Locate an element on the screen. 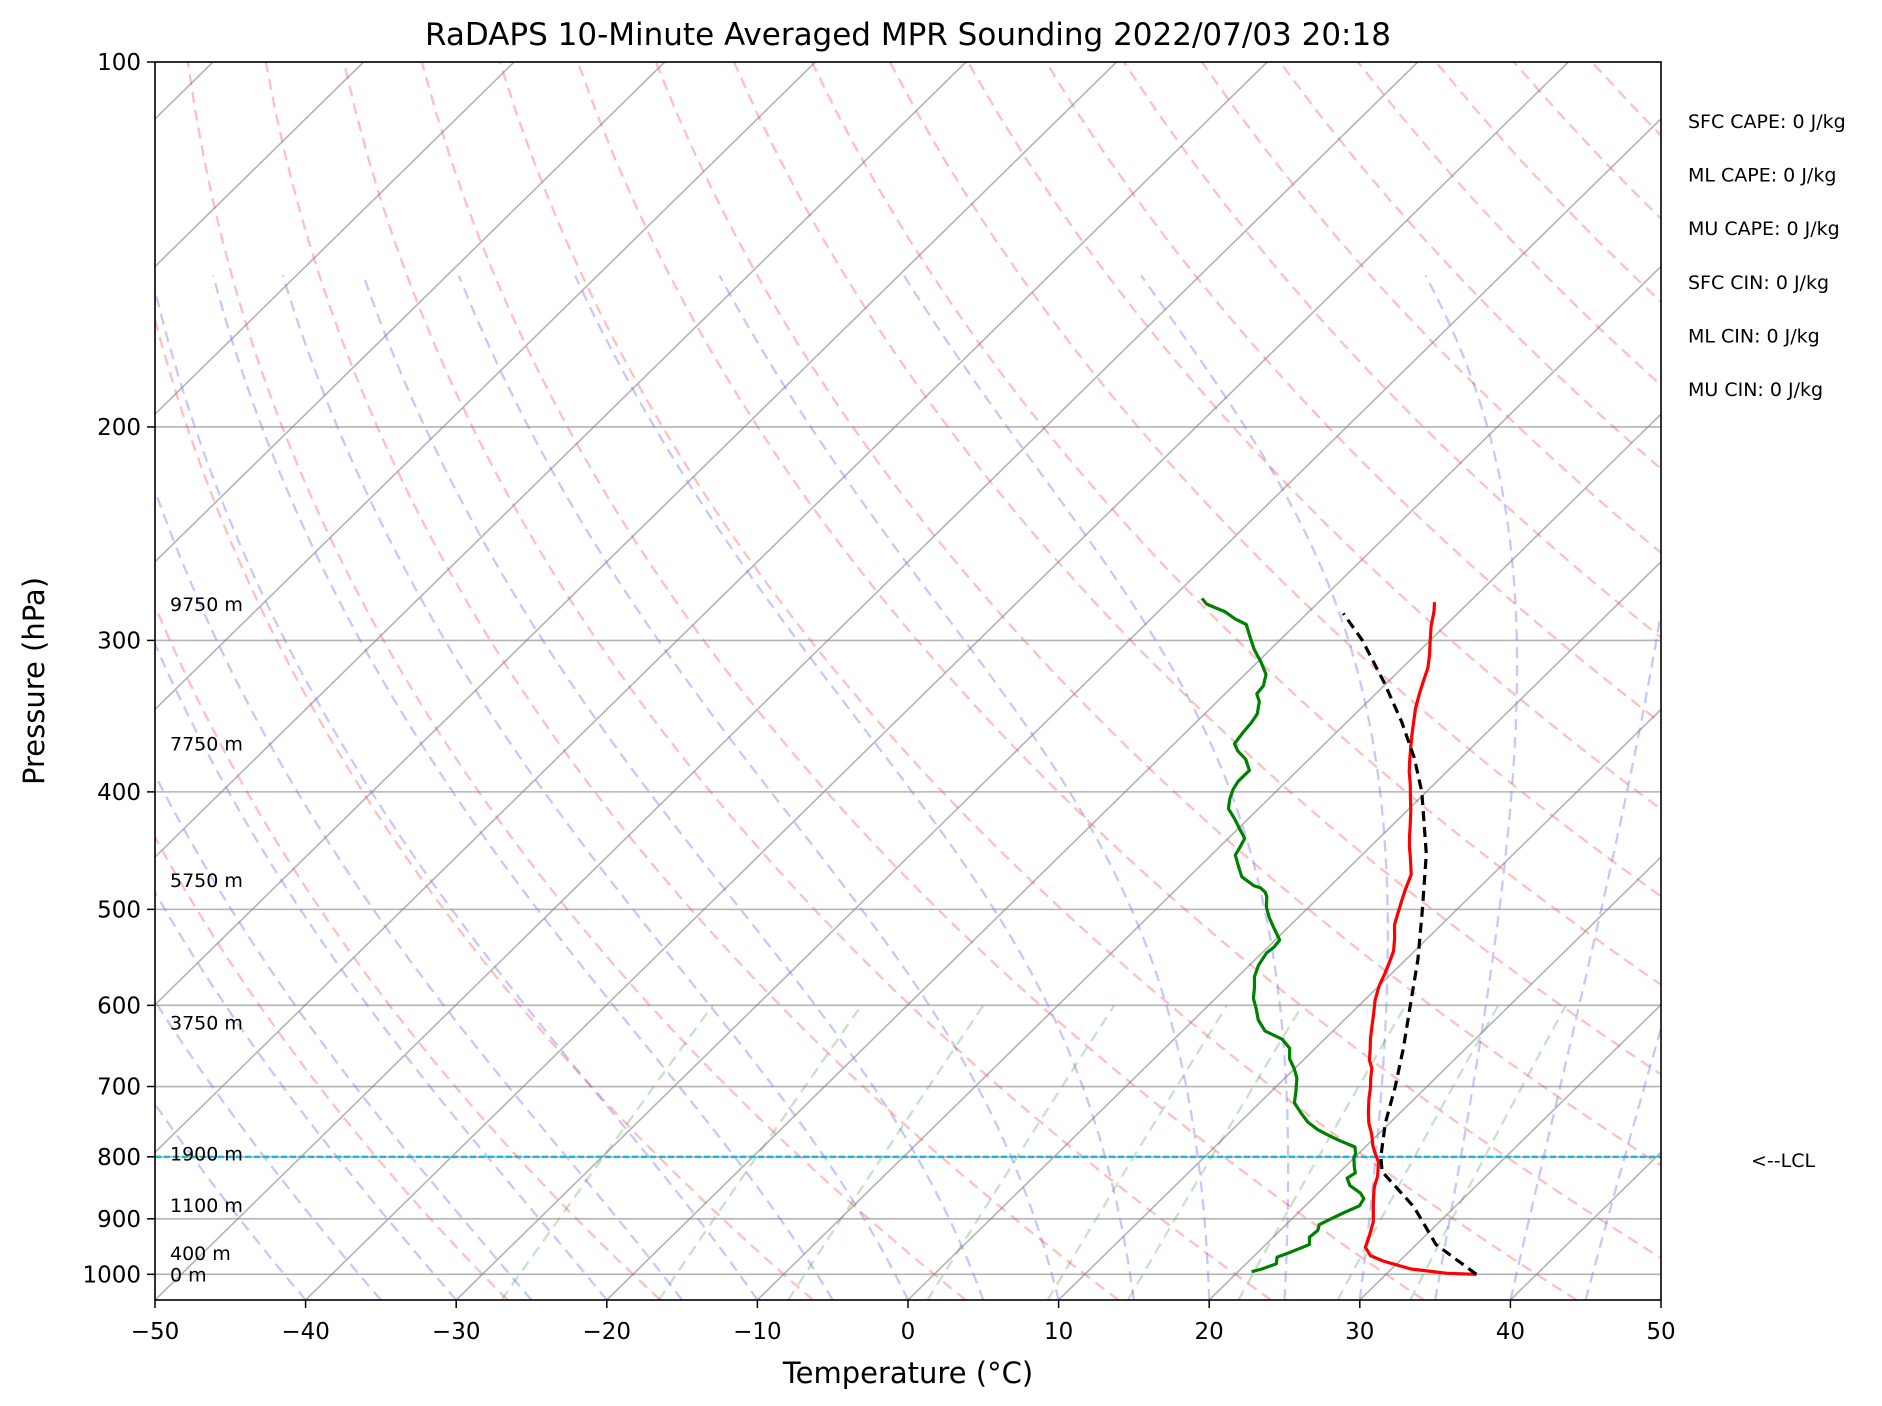 This screenshot has width=1882, height=1406. height-label: 1900 m is located at coordinates (206, 1155).